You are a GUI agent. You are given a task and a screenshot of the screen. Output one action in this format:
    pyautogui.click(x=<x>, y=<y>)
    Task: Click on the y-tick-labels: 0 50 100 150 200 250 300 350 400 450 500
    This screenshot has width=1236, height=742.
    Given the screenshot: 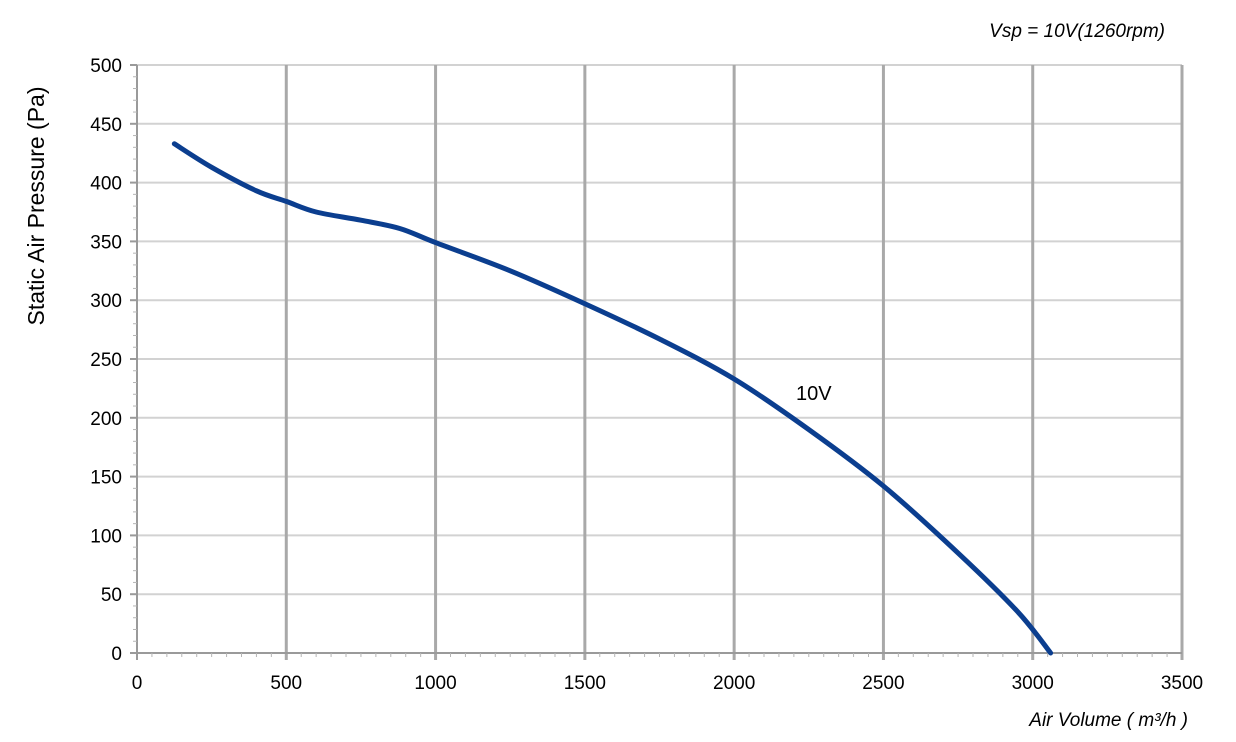 What is the action you would take?
    pyautogui.click(x=106, y=360)
    